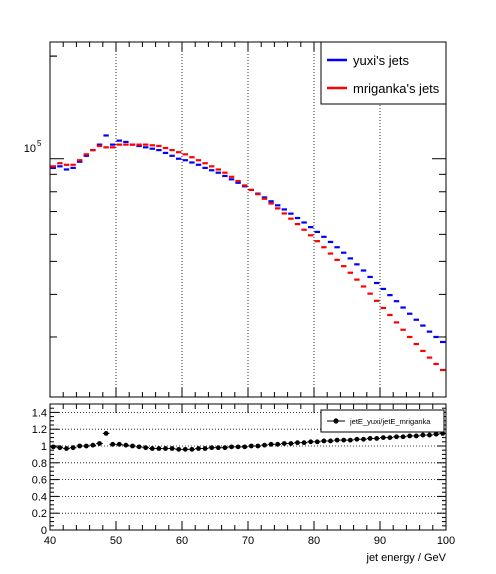  I want to click on top-legend-box, so click(383, 73).